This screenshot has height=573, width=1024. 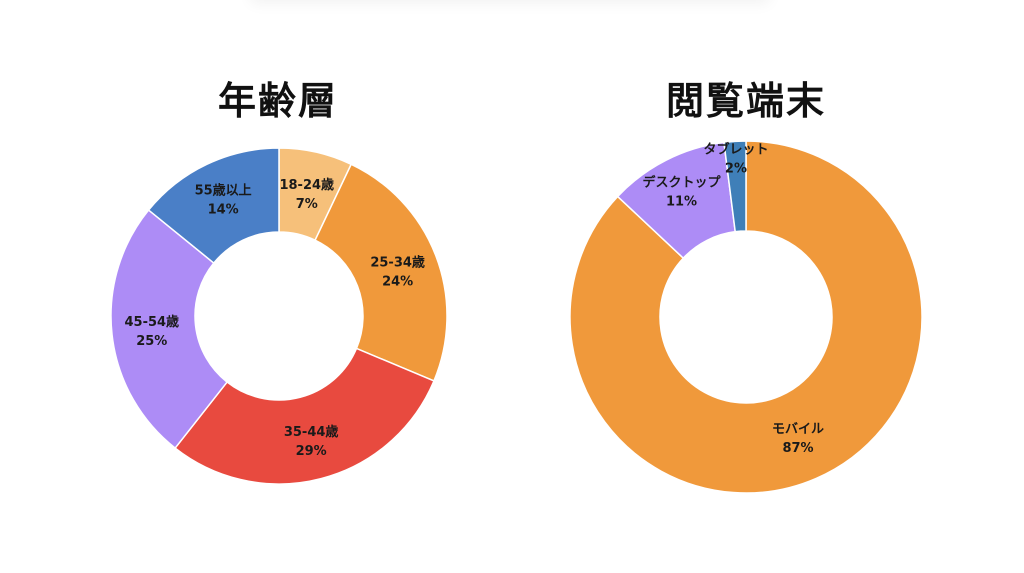 I want to click on age-slice-4-category: 55歳以上, so click(x=223, y=191).